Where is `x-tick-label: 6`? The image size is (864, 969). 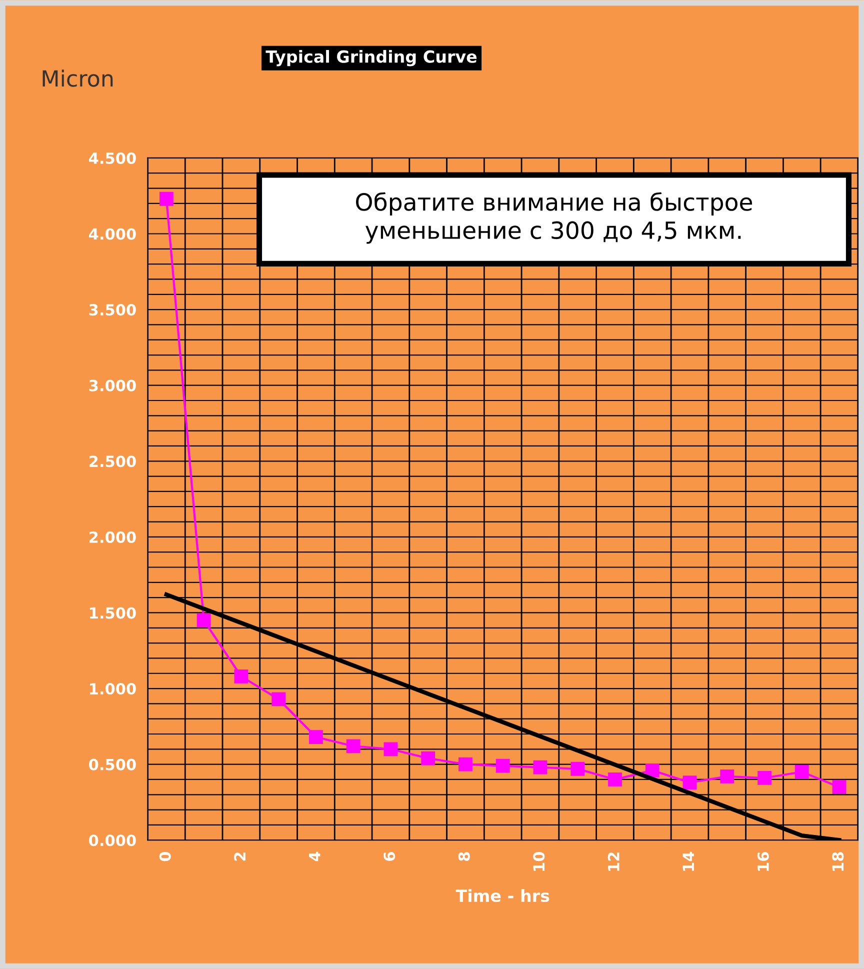 x-tick-label: 6 is located at coordinates (390, 856).